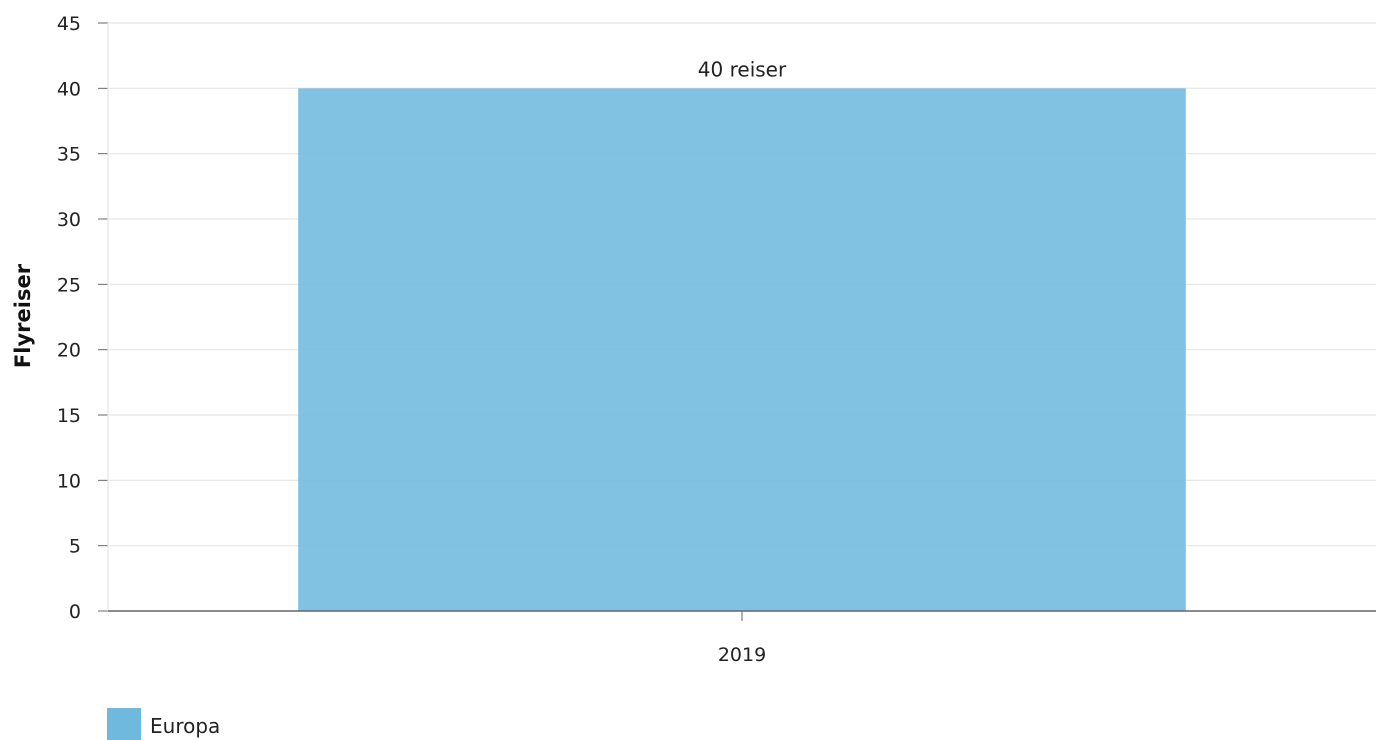 The width and height of the screenshot is (1381, 740). I want to click on y-tick-label: 20, so click(69, 351).